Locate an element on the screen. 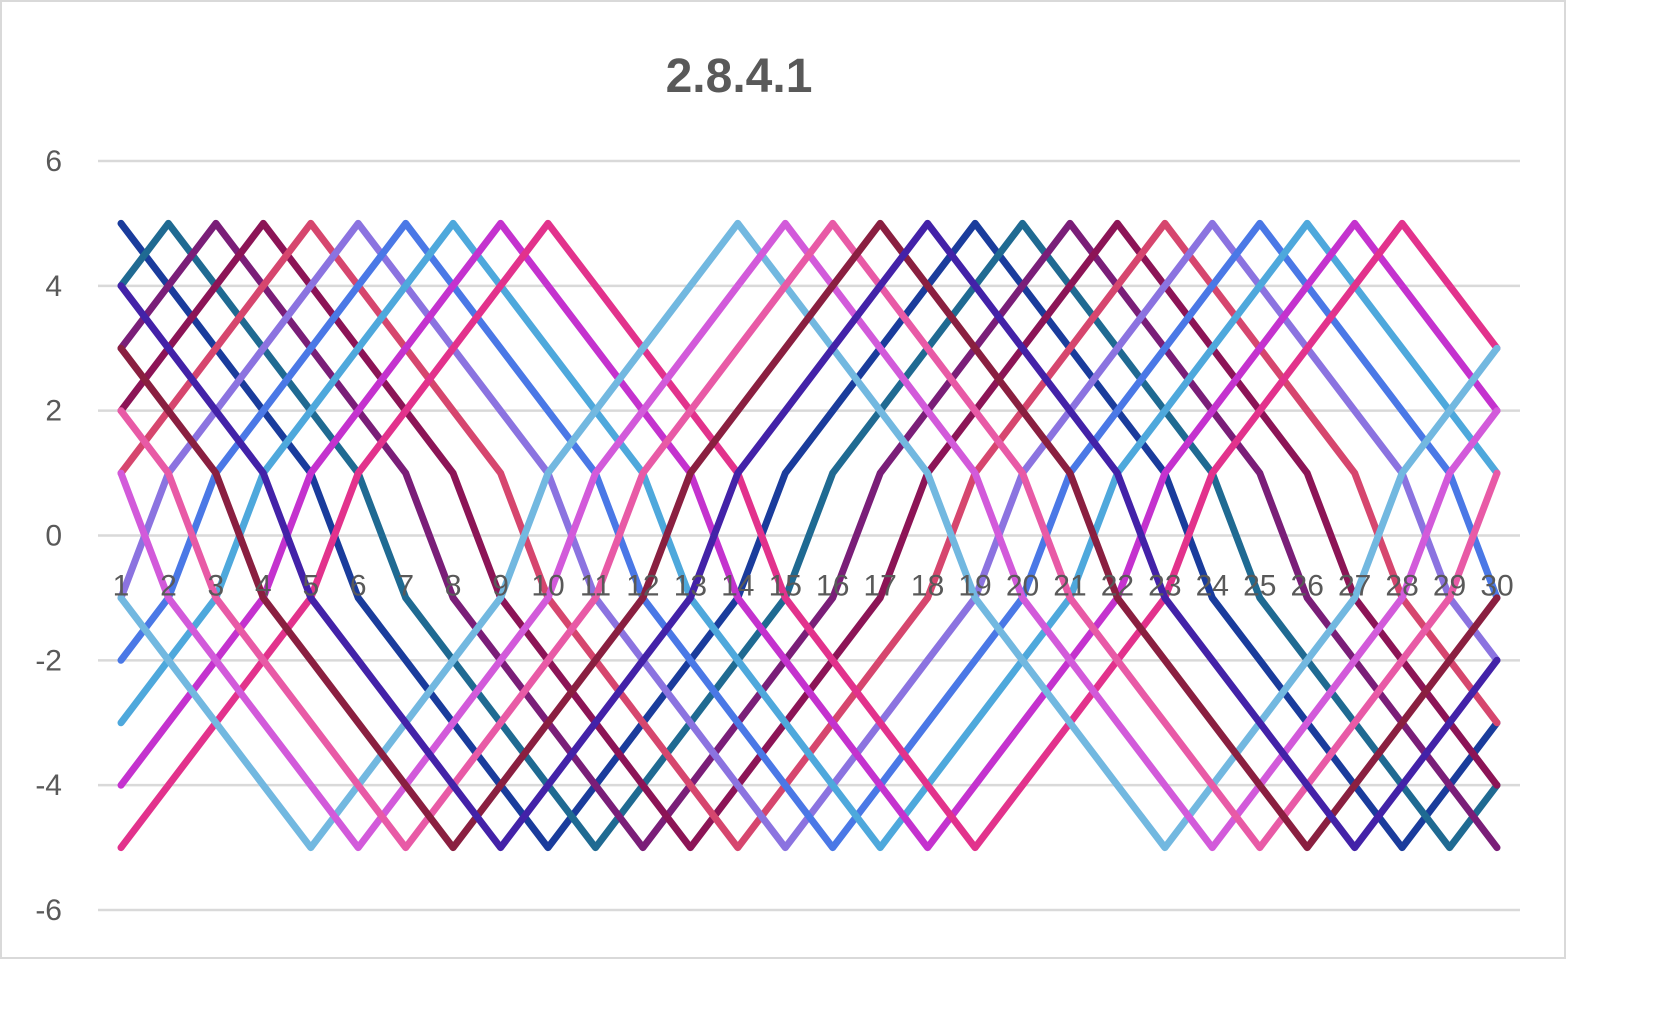  x-tick-label: 29 is located at coordinates (1449, 586).